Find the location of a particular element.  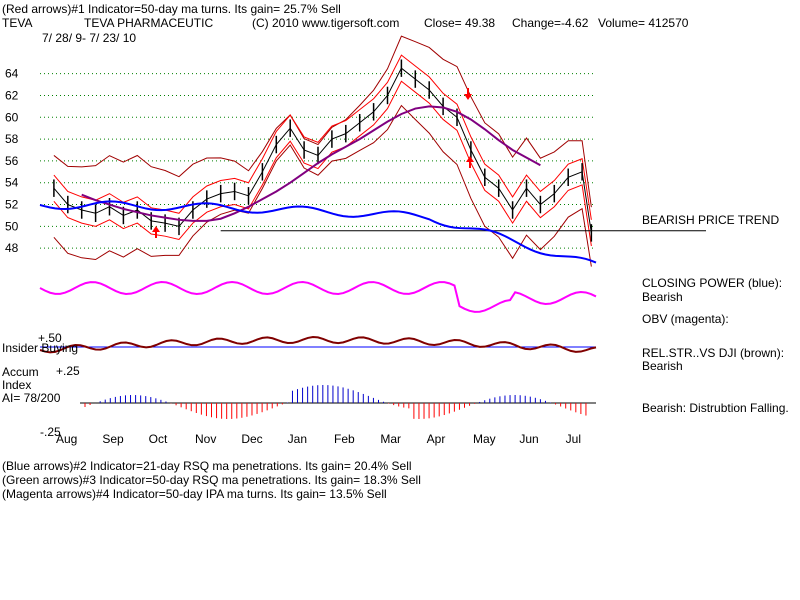

relstr-value: Bearish is located at coordinates (662, 366).